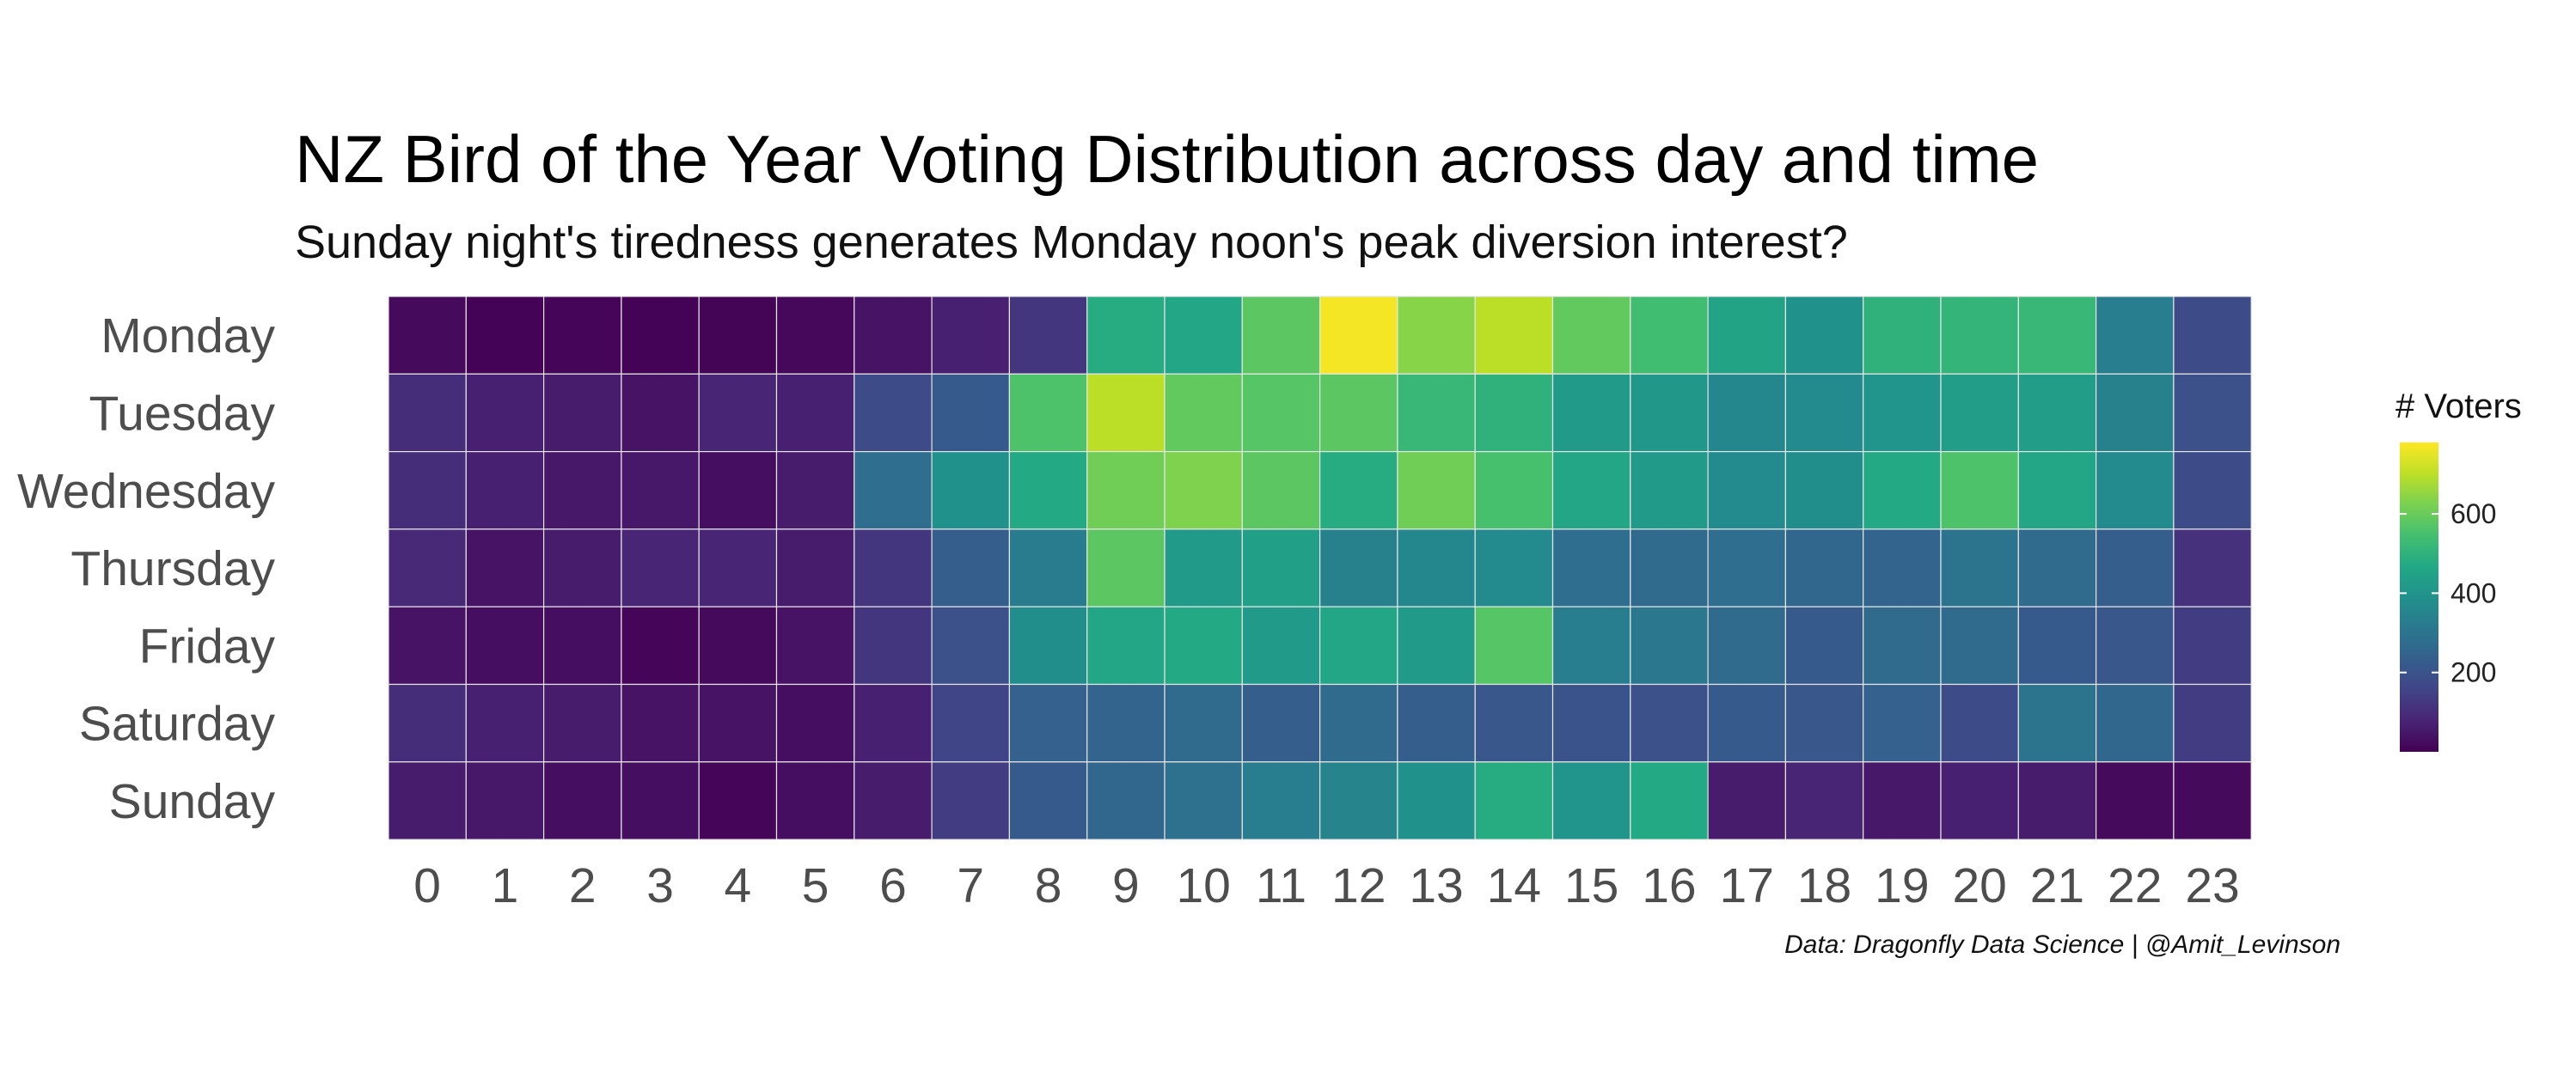 This screenshot has width=2576, height=1074. Describe the element at coordinates (970, 885) in the screenshot. I see `x-tick-label: 7` at that location.